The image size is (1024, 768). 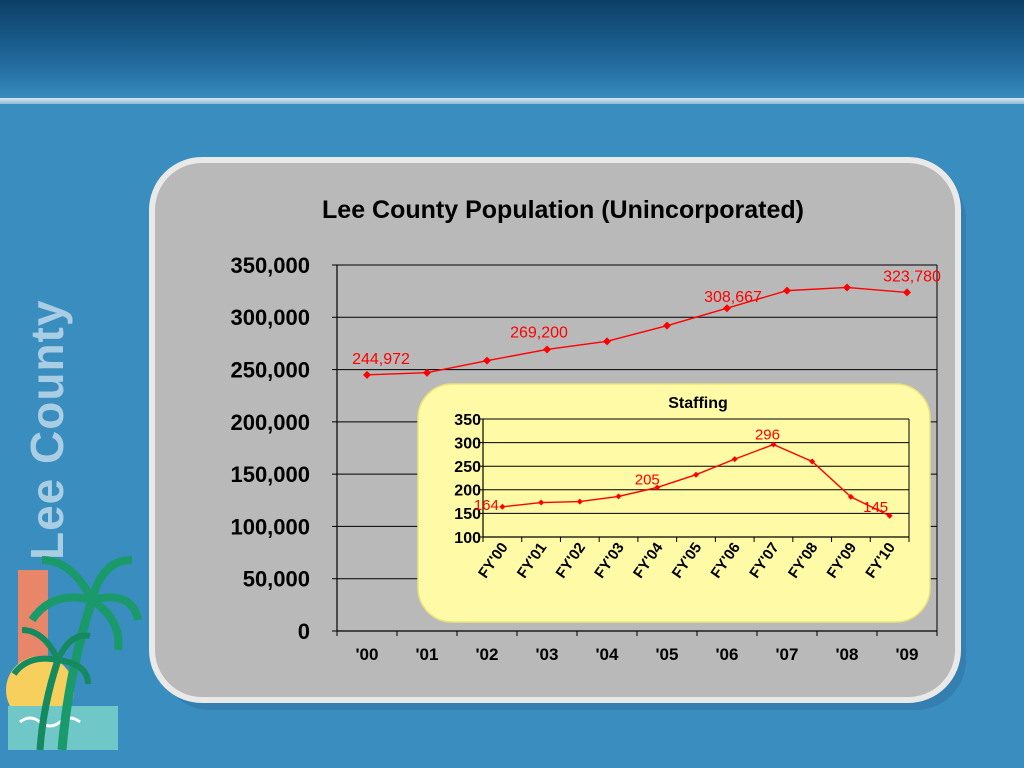 I want to click on data-label: 145, so click(x=875, y=507).